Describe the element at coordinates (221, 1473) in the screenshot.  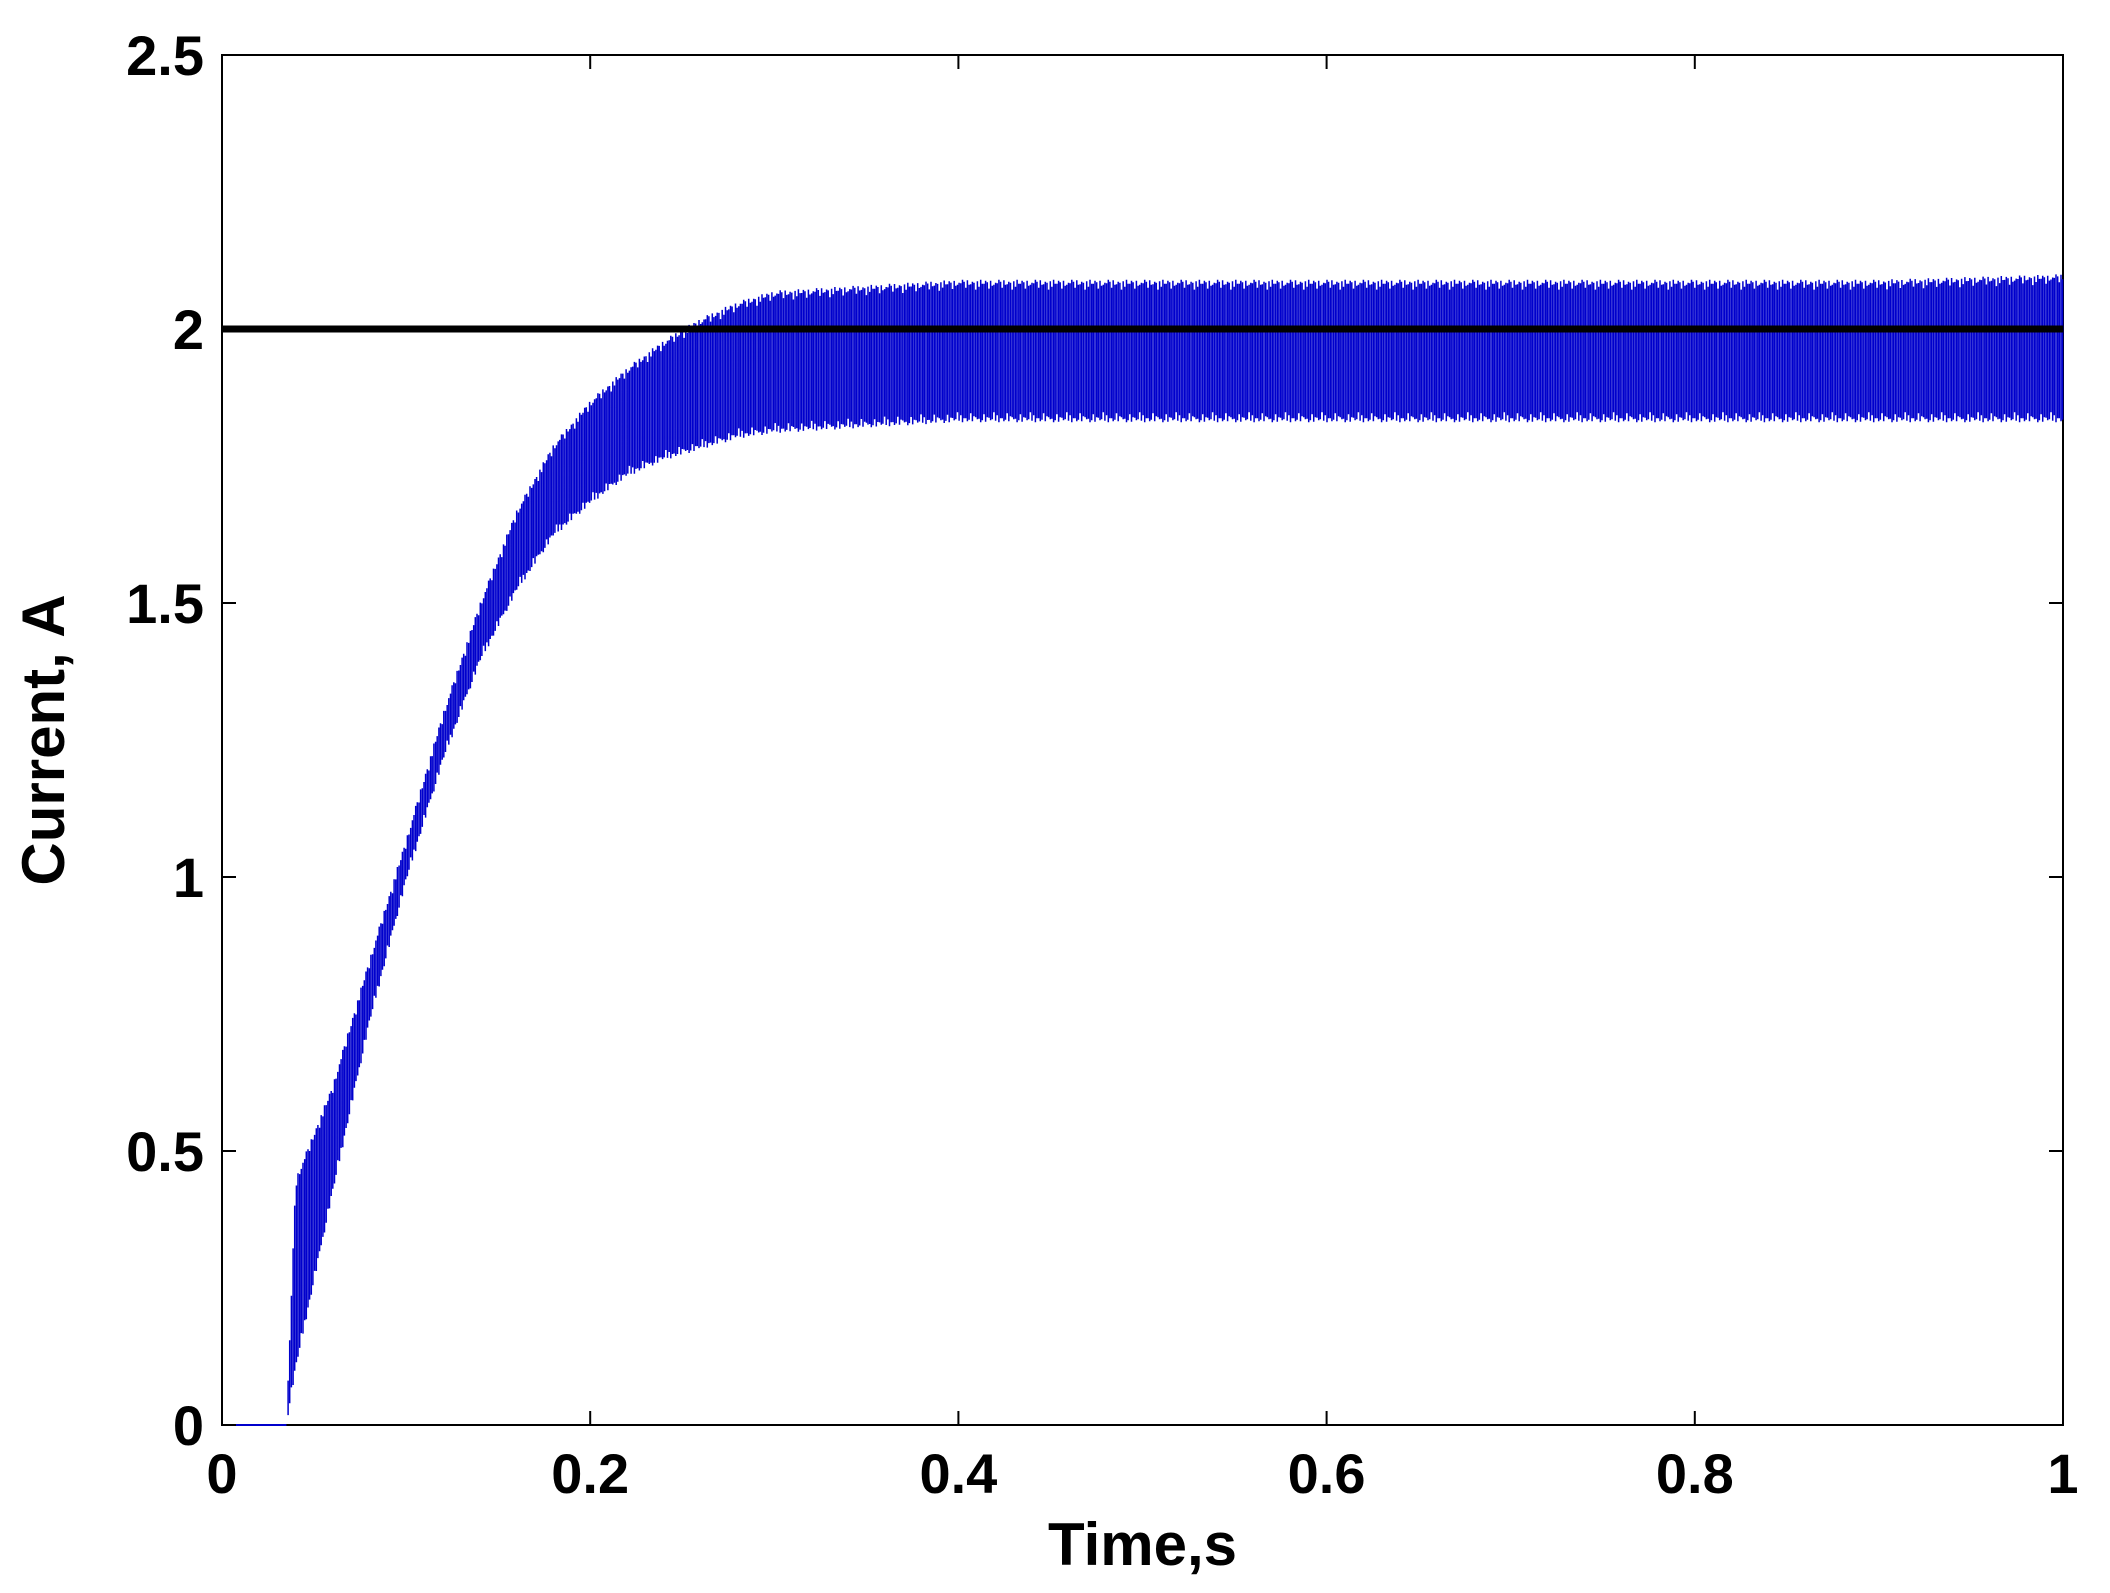
I see `x-tick-label: 0` at that location.